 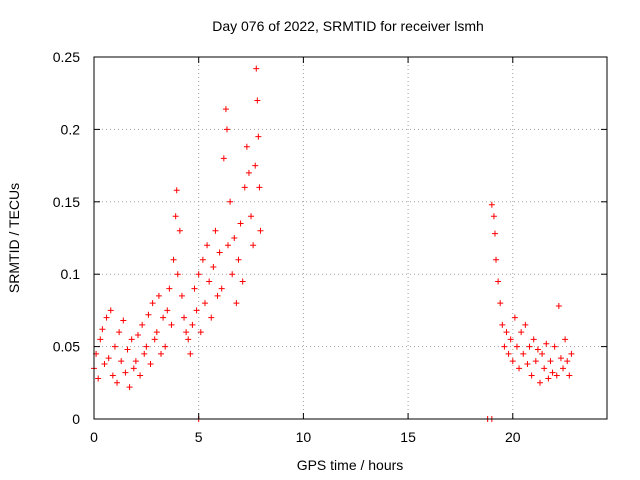 What do you see at coordinates (71, 274) in the screenshot?
I see `y-tick-label: 0.1` at bounding box center [71, 274].